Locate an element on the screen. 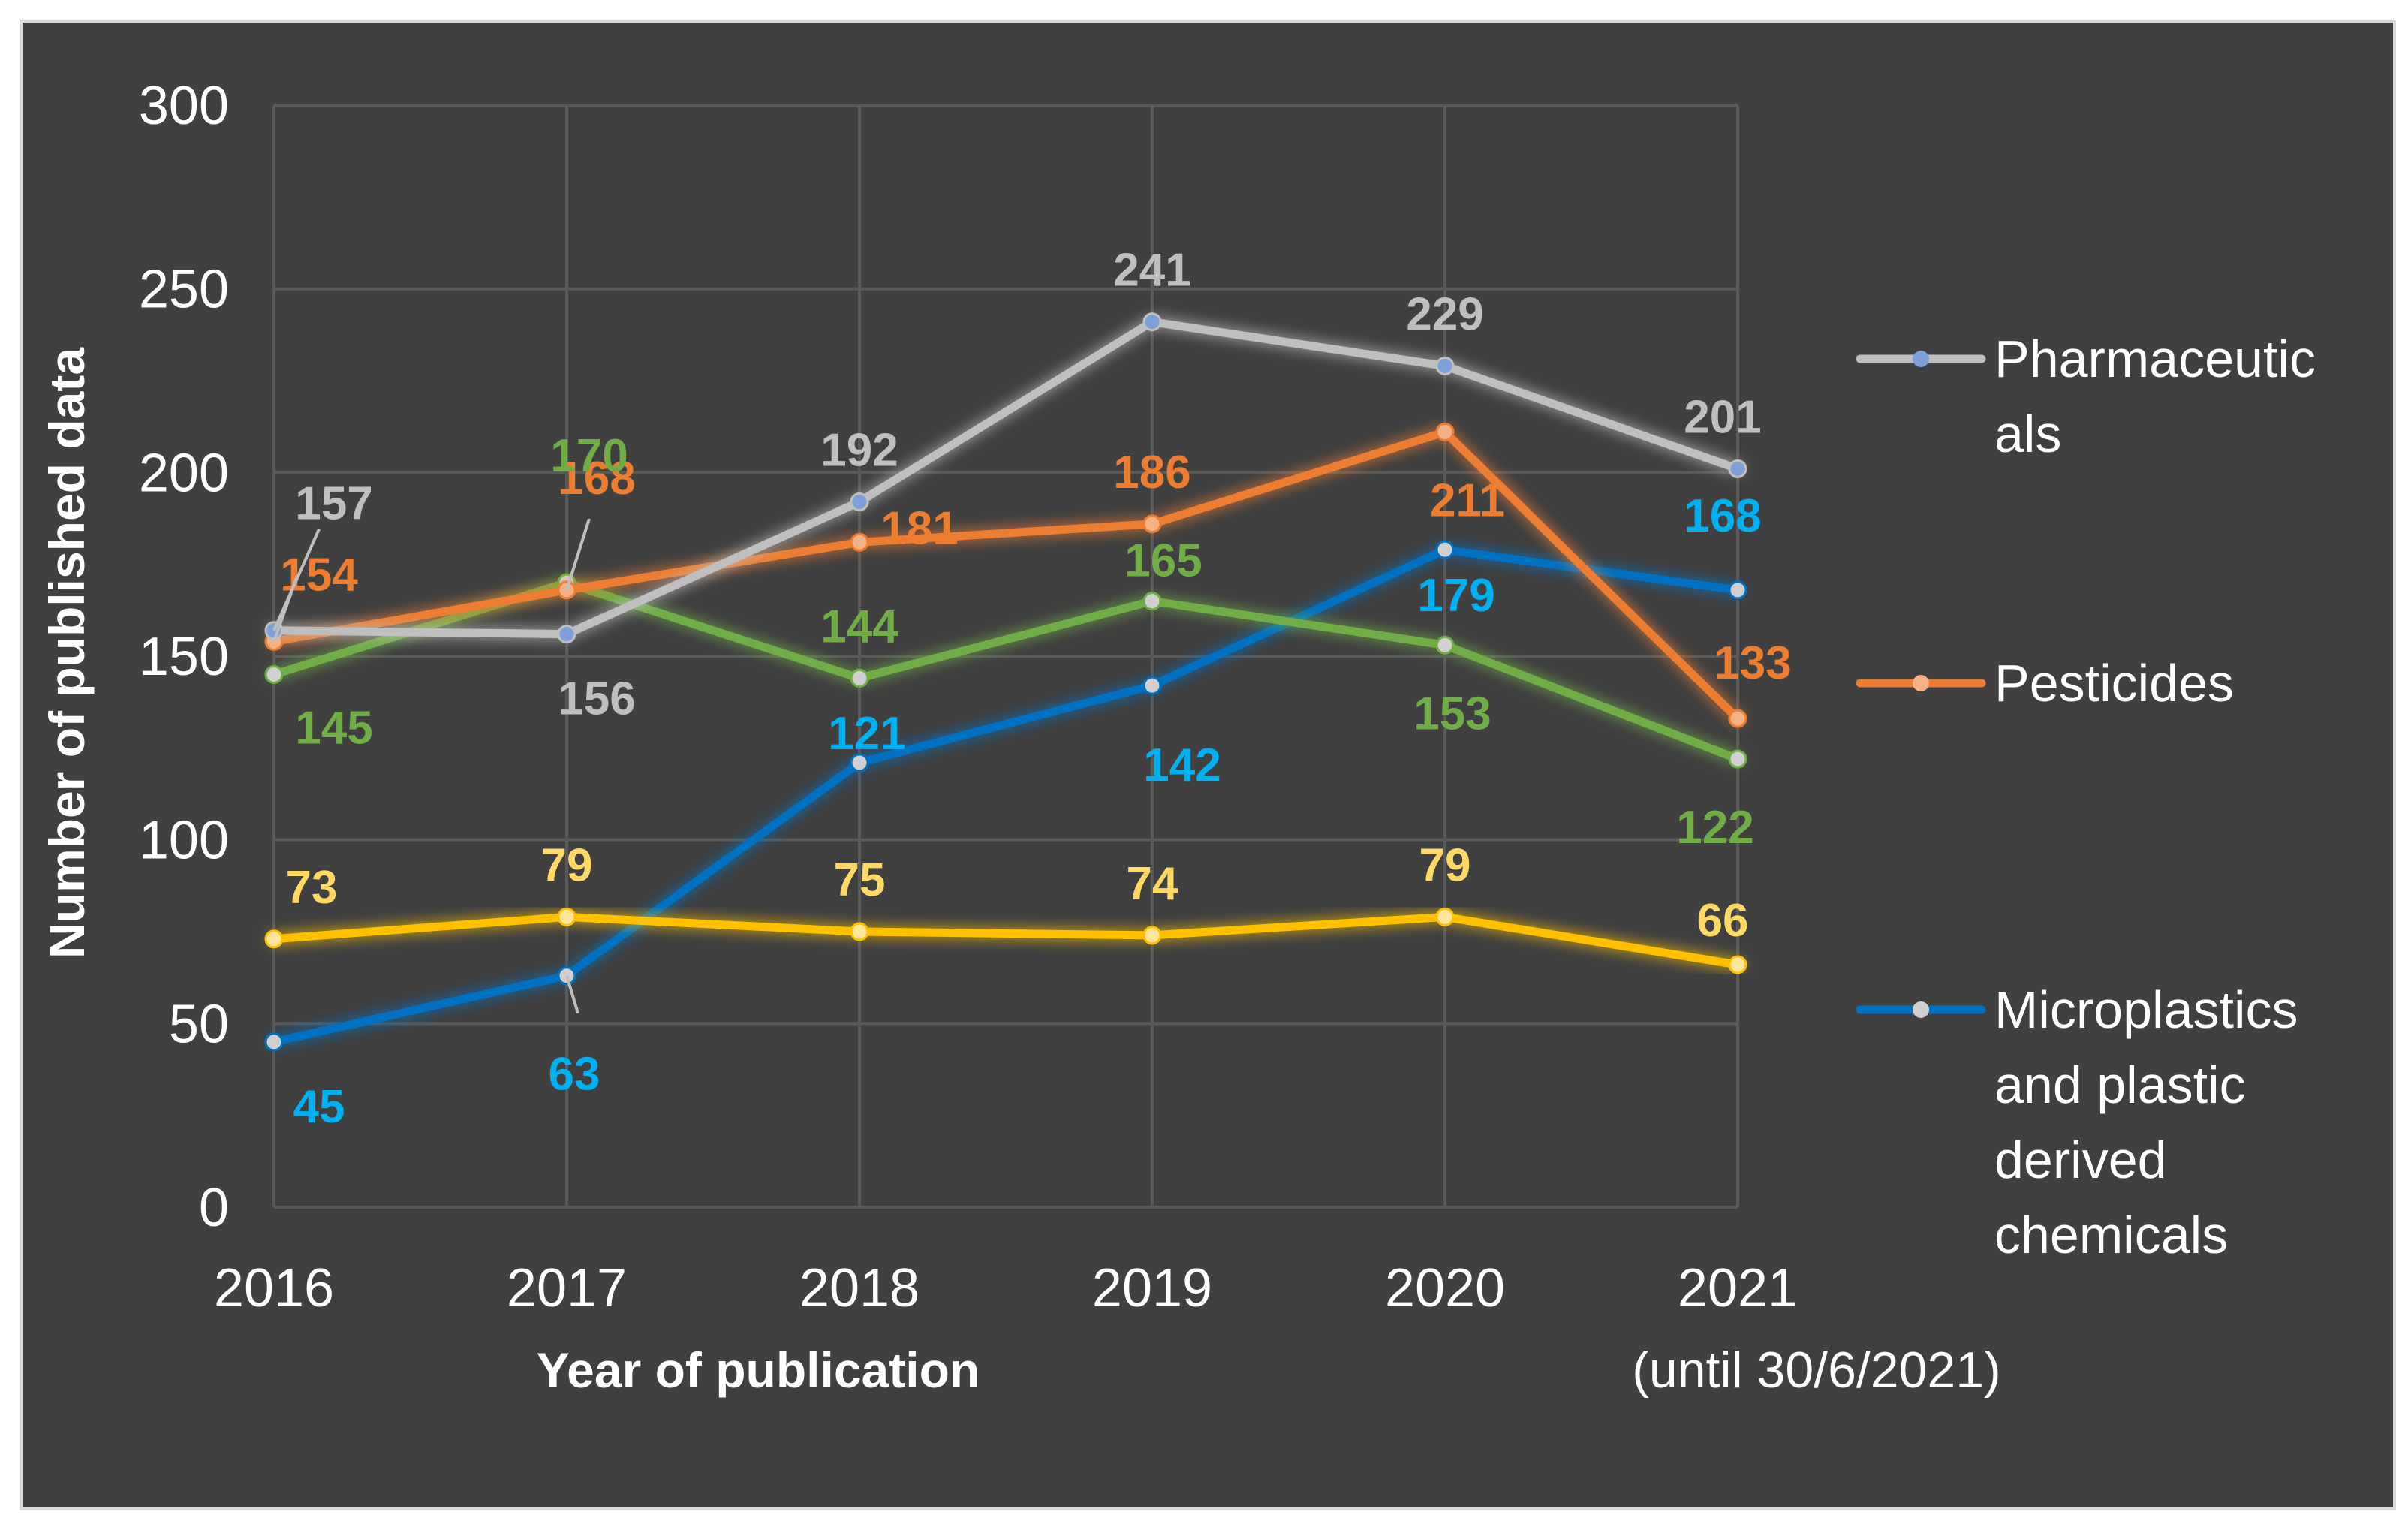 The width and height of the screenshot is (2408, 1530). data-label: 133 is located at coordinates (1752, 663).